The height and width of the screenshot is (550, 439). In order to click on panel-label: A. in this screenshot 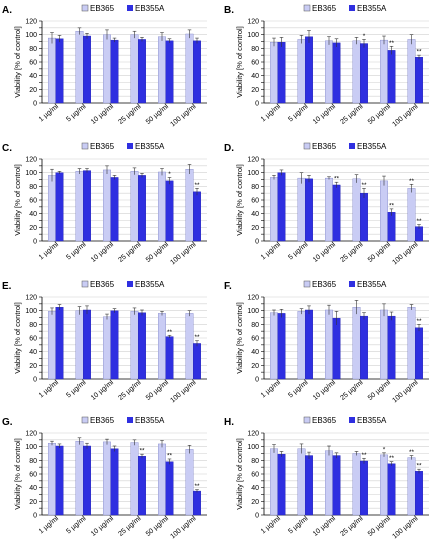, I will do `click(7, 10)`.